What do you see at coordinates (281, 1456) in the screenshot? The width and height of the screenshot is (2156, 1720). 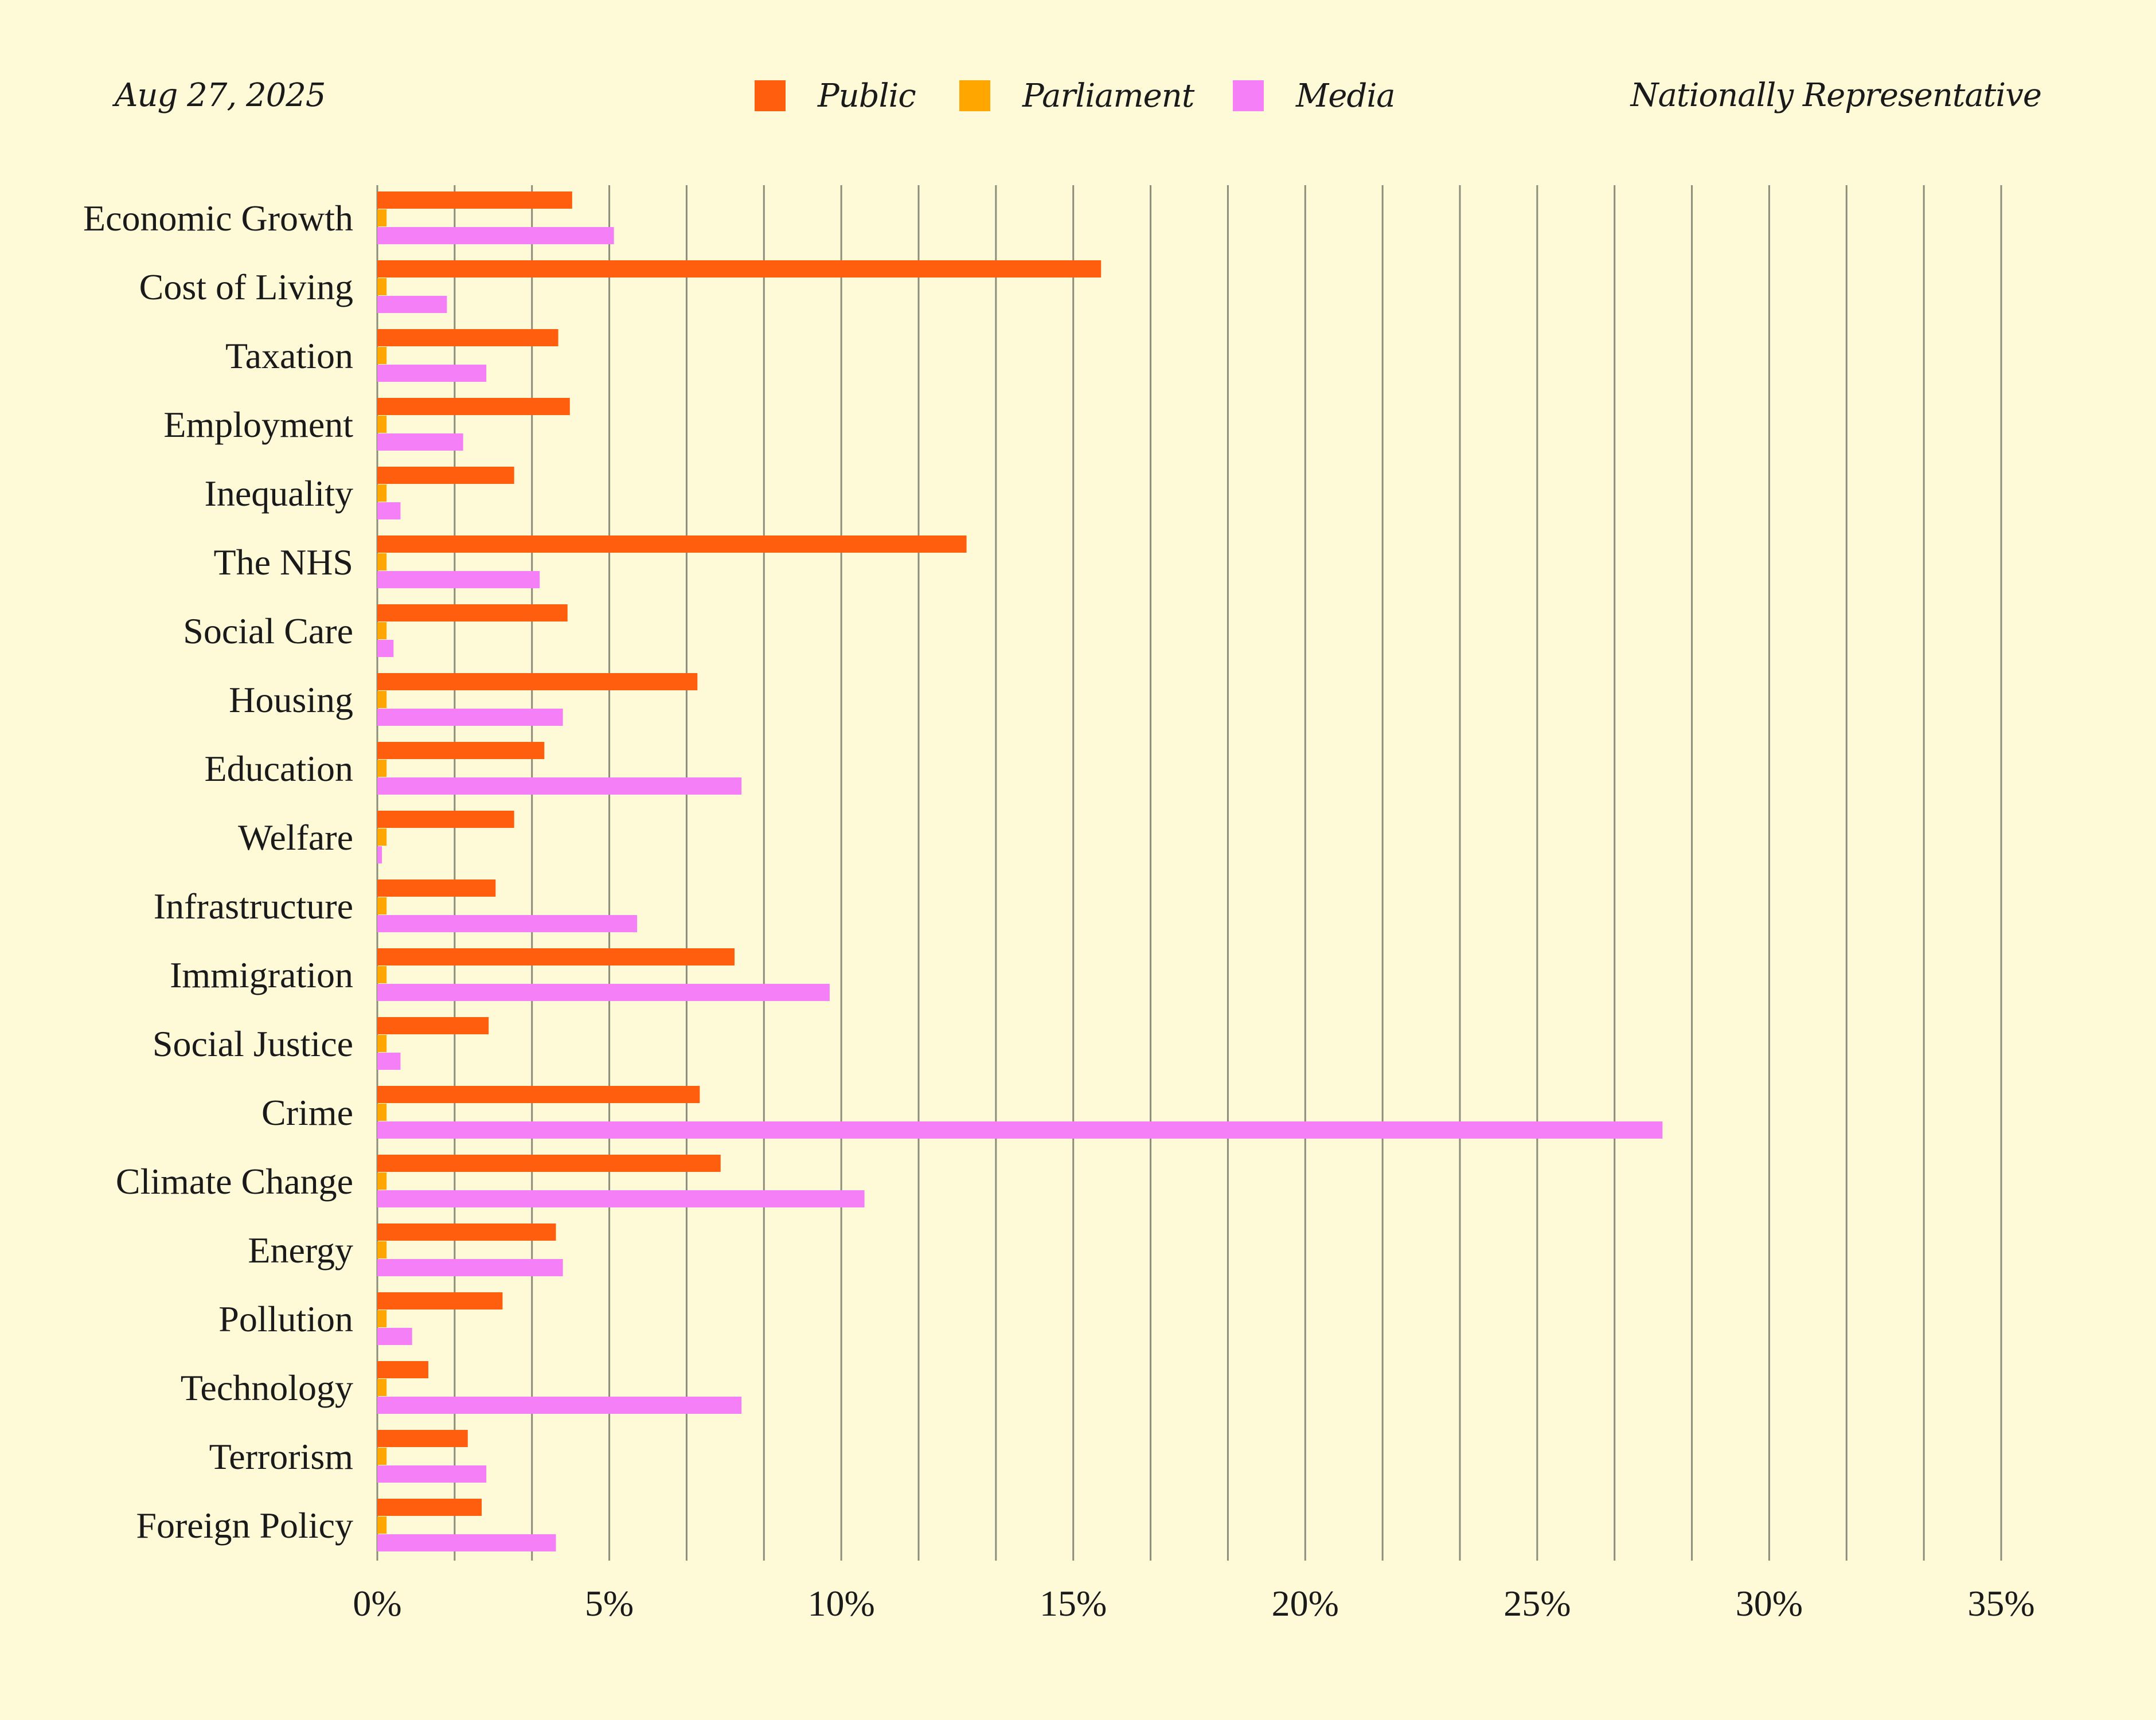 I see `category-label: Terrorism` at bounding box center [281, 1456].